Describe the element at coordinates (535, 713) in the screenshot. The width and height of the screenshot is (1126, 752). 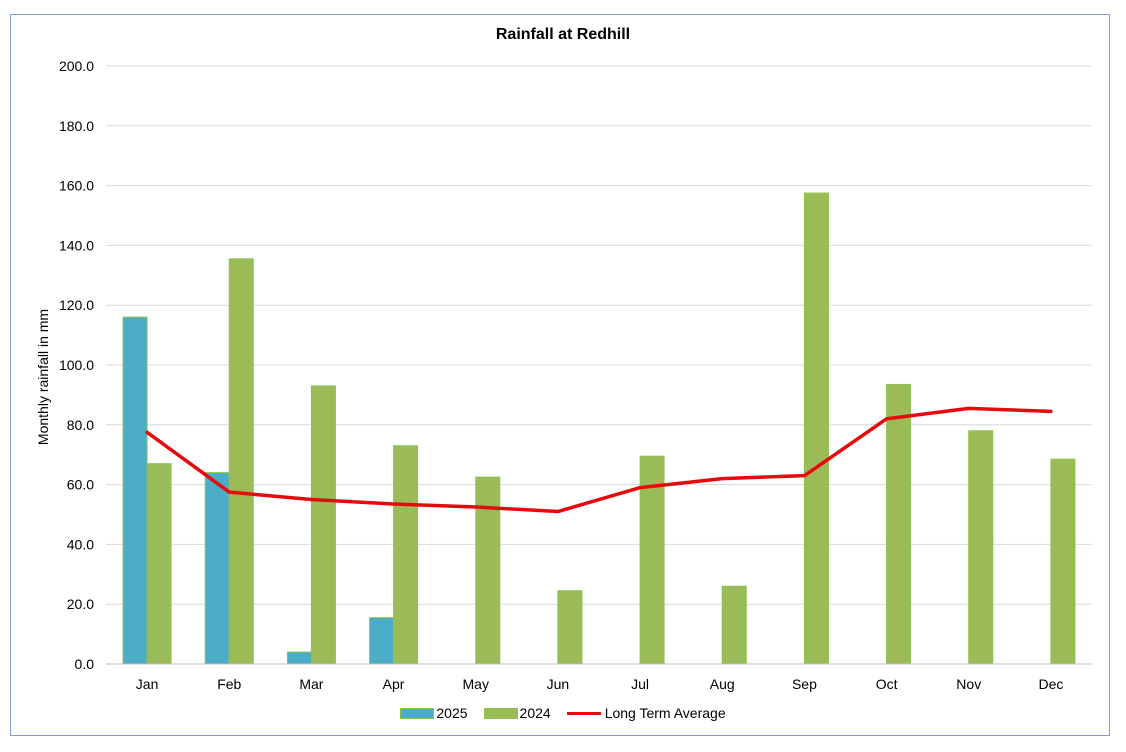
I see `legend-label: 2024` at that location.